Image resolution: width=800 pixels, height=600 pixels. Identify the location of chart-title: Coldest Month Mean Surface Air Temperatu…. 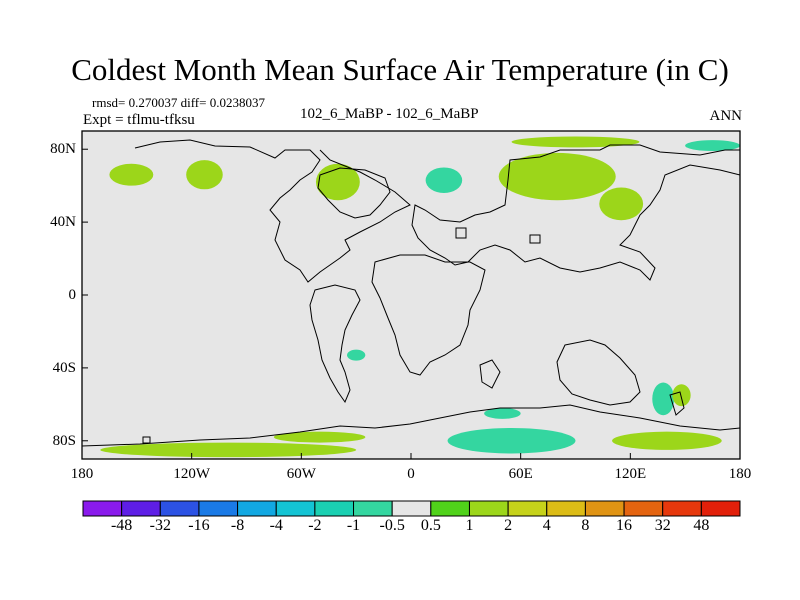
(400, 69).